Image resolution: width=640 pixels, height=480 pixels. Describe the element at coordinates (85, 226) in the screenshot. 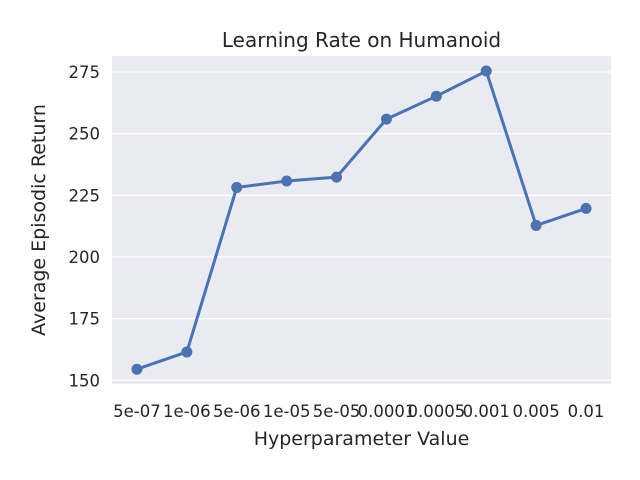

I see `y-tick-labels: 150 175 200 225 250 275` at that location.